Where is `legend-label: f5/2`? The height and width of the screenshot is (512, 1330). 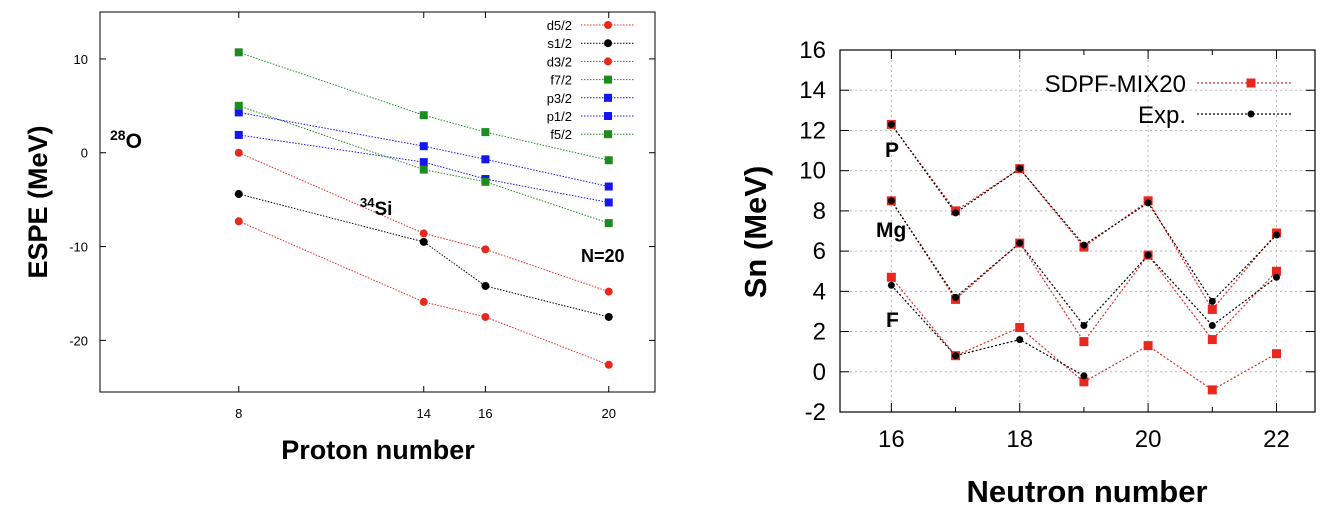 legend-label: f5/2 is located at coordinates (561, 134).